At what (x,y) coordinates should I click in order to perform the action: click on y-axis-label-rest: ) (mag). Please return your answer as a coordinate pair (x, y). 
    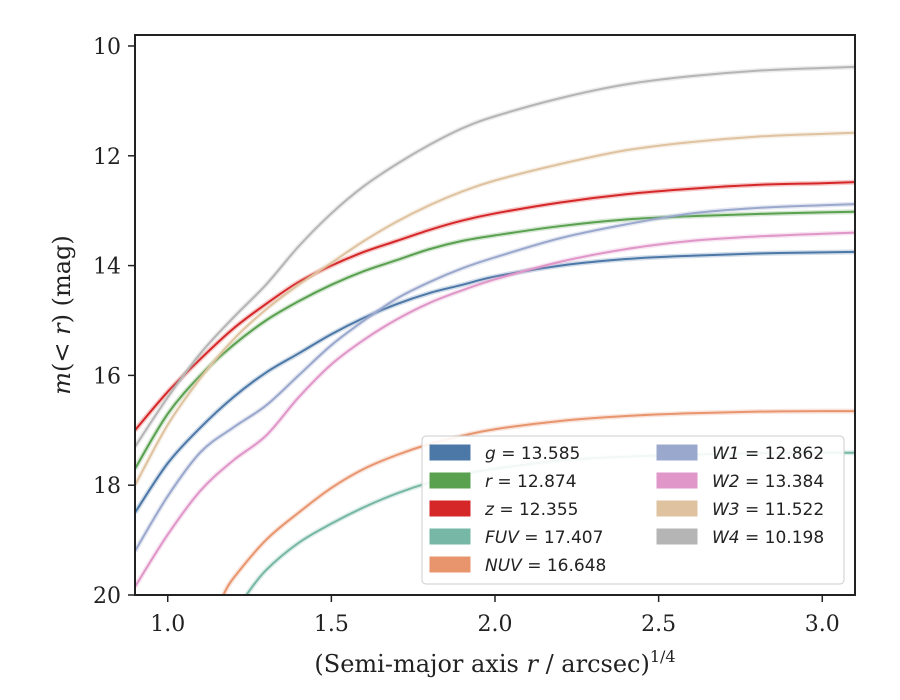
    Looking at the image, I should click on (62, 279).